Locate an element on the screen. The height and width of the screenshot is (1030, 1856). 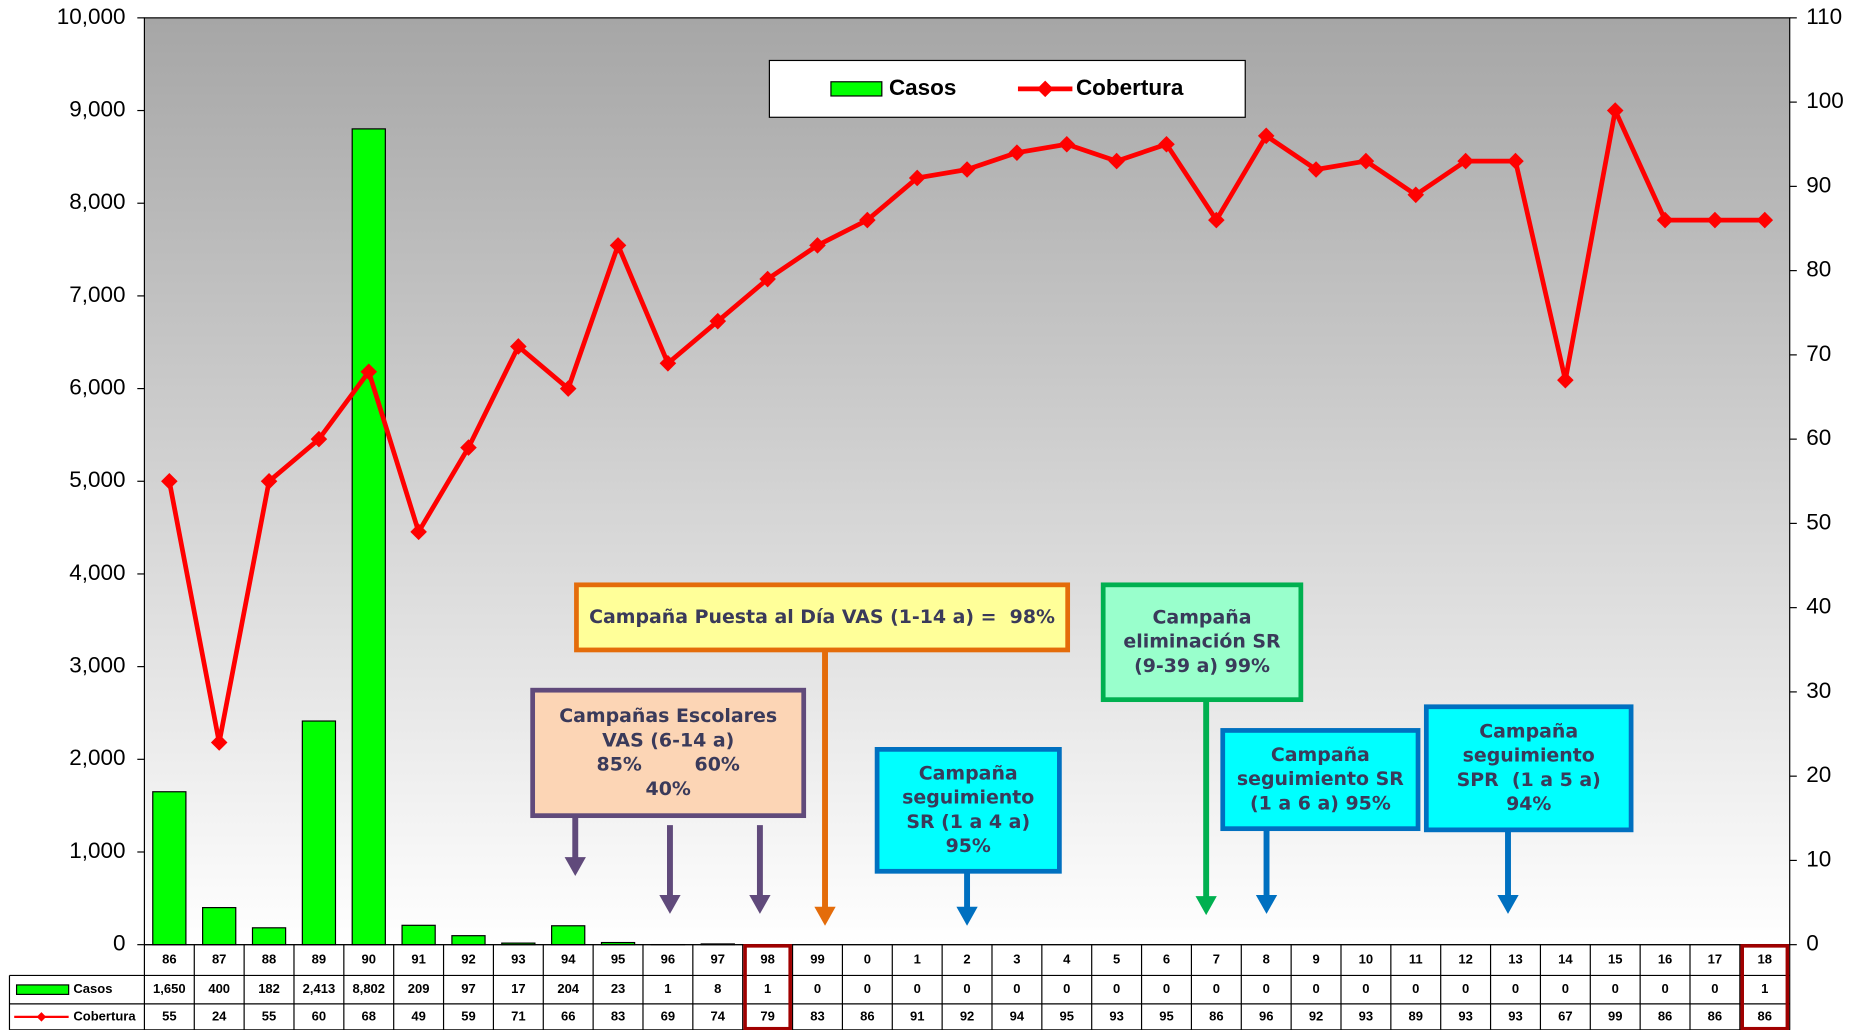
table-series-name: Cobertura is located at coordinates (104, 1015).